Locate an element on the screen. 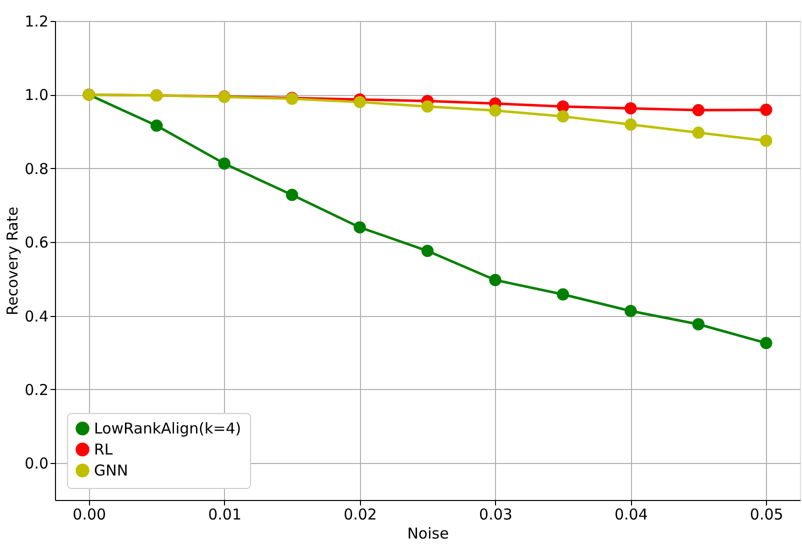  y-tick-label: 0.4 is located at coordinates (36, 316).